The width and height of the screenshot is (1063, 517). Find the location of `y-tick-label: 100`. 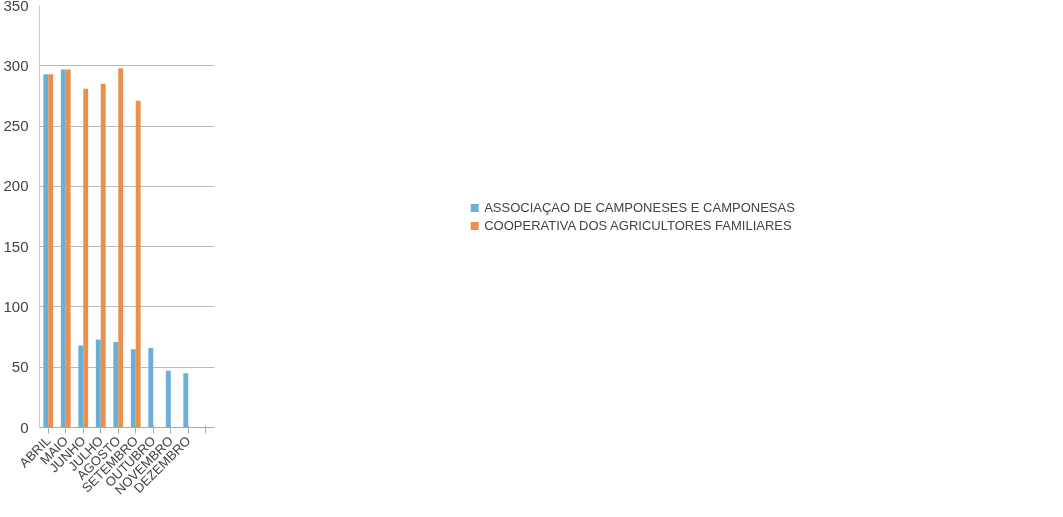

y-tick-label: 100 is located at coordinates (16, 306).